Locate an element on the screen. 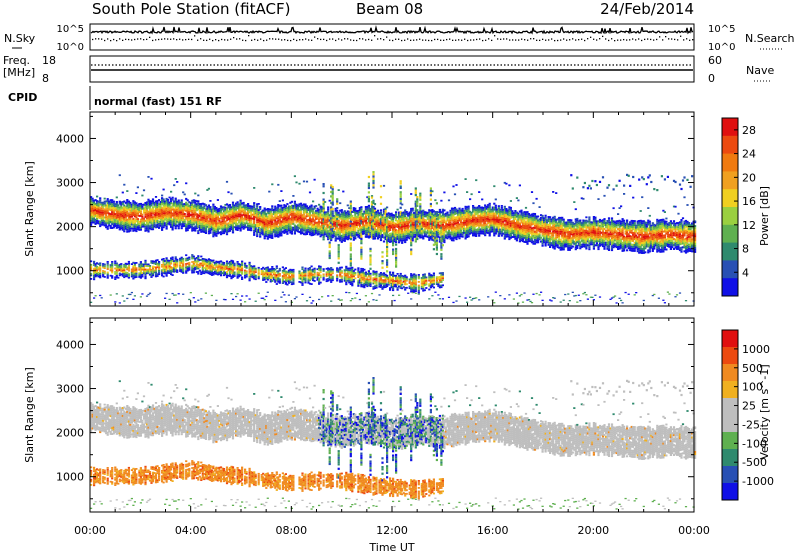  nave-tick-high: 60 is located at coordinates (715, 60).